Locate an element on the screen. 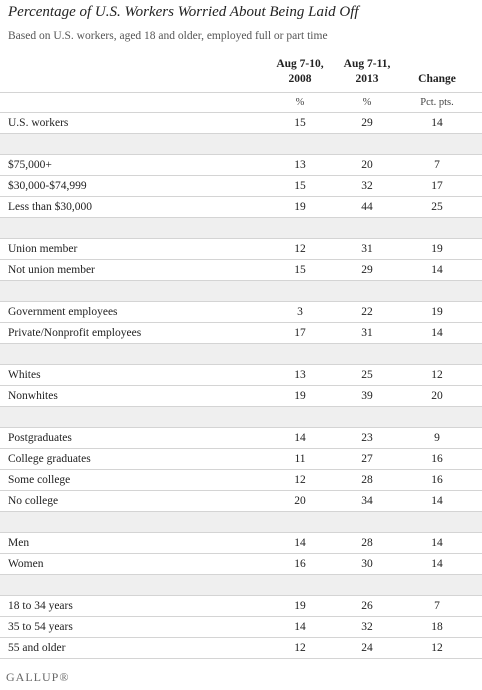  row-label: Union member is located at coordinates (43, 249).